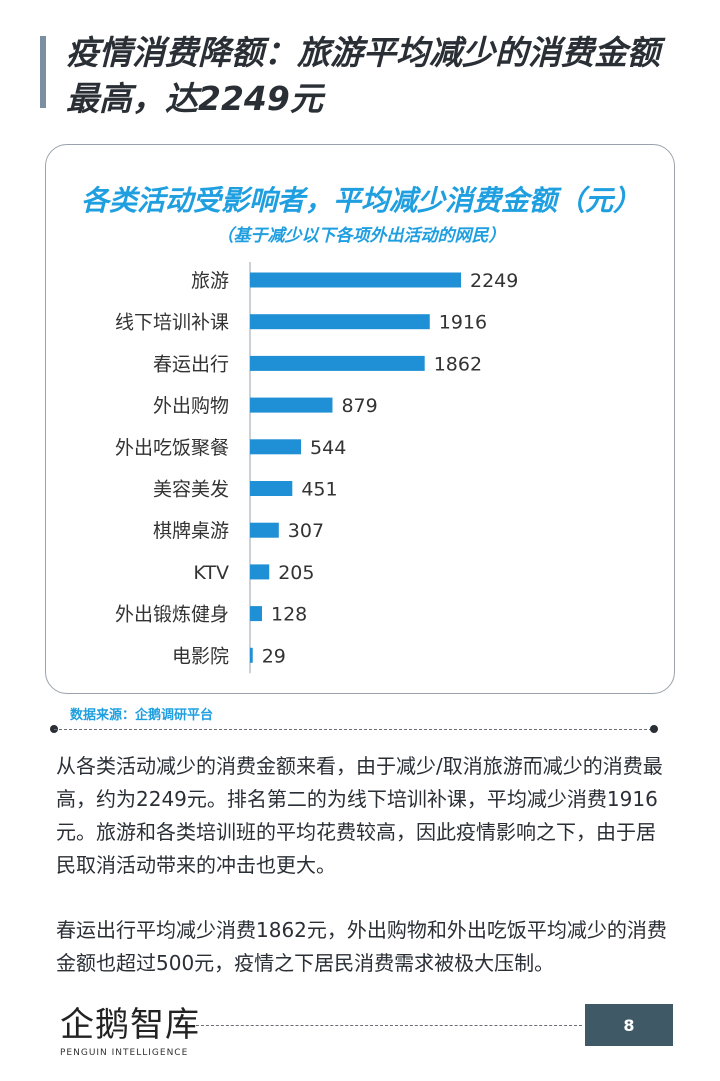 The image size is (720, 1081). What do you see at coordinates (191, 490) in the screenshot?
I see `category-label: 美容美发` at bounding box center [191, 490].